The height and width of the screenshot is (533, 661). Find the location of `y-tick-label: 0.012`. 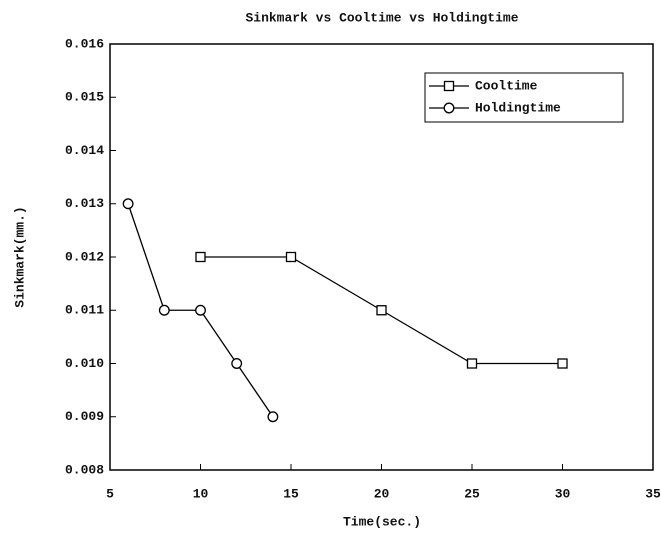

y-tick-label: 0.012 is located at coordinates (84, 256).